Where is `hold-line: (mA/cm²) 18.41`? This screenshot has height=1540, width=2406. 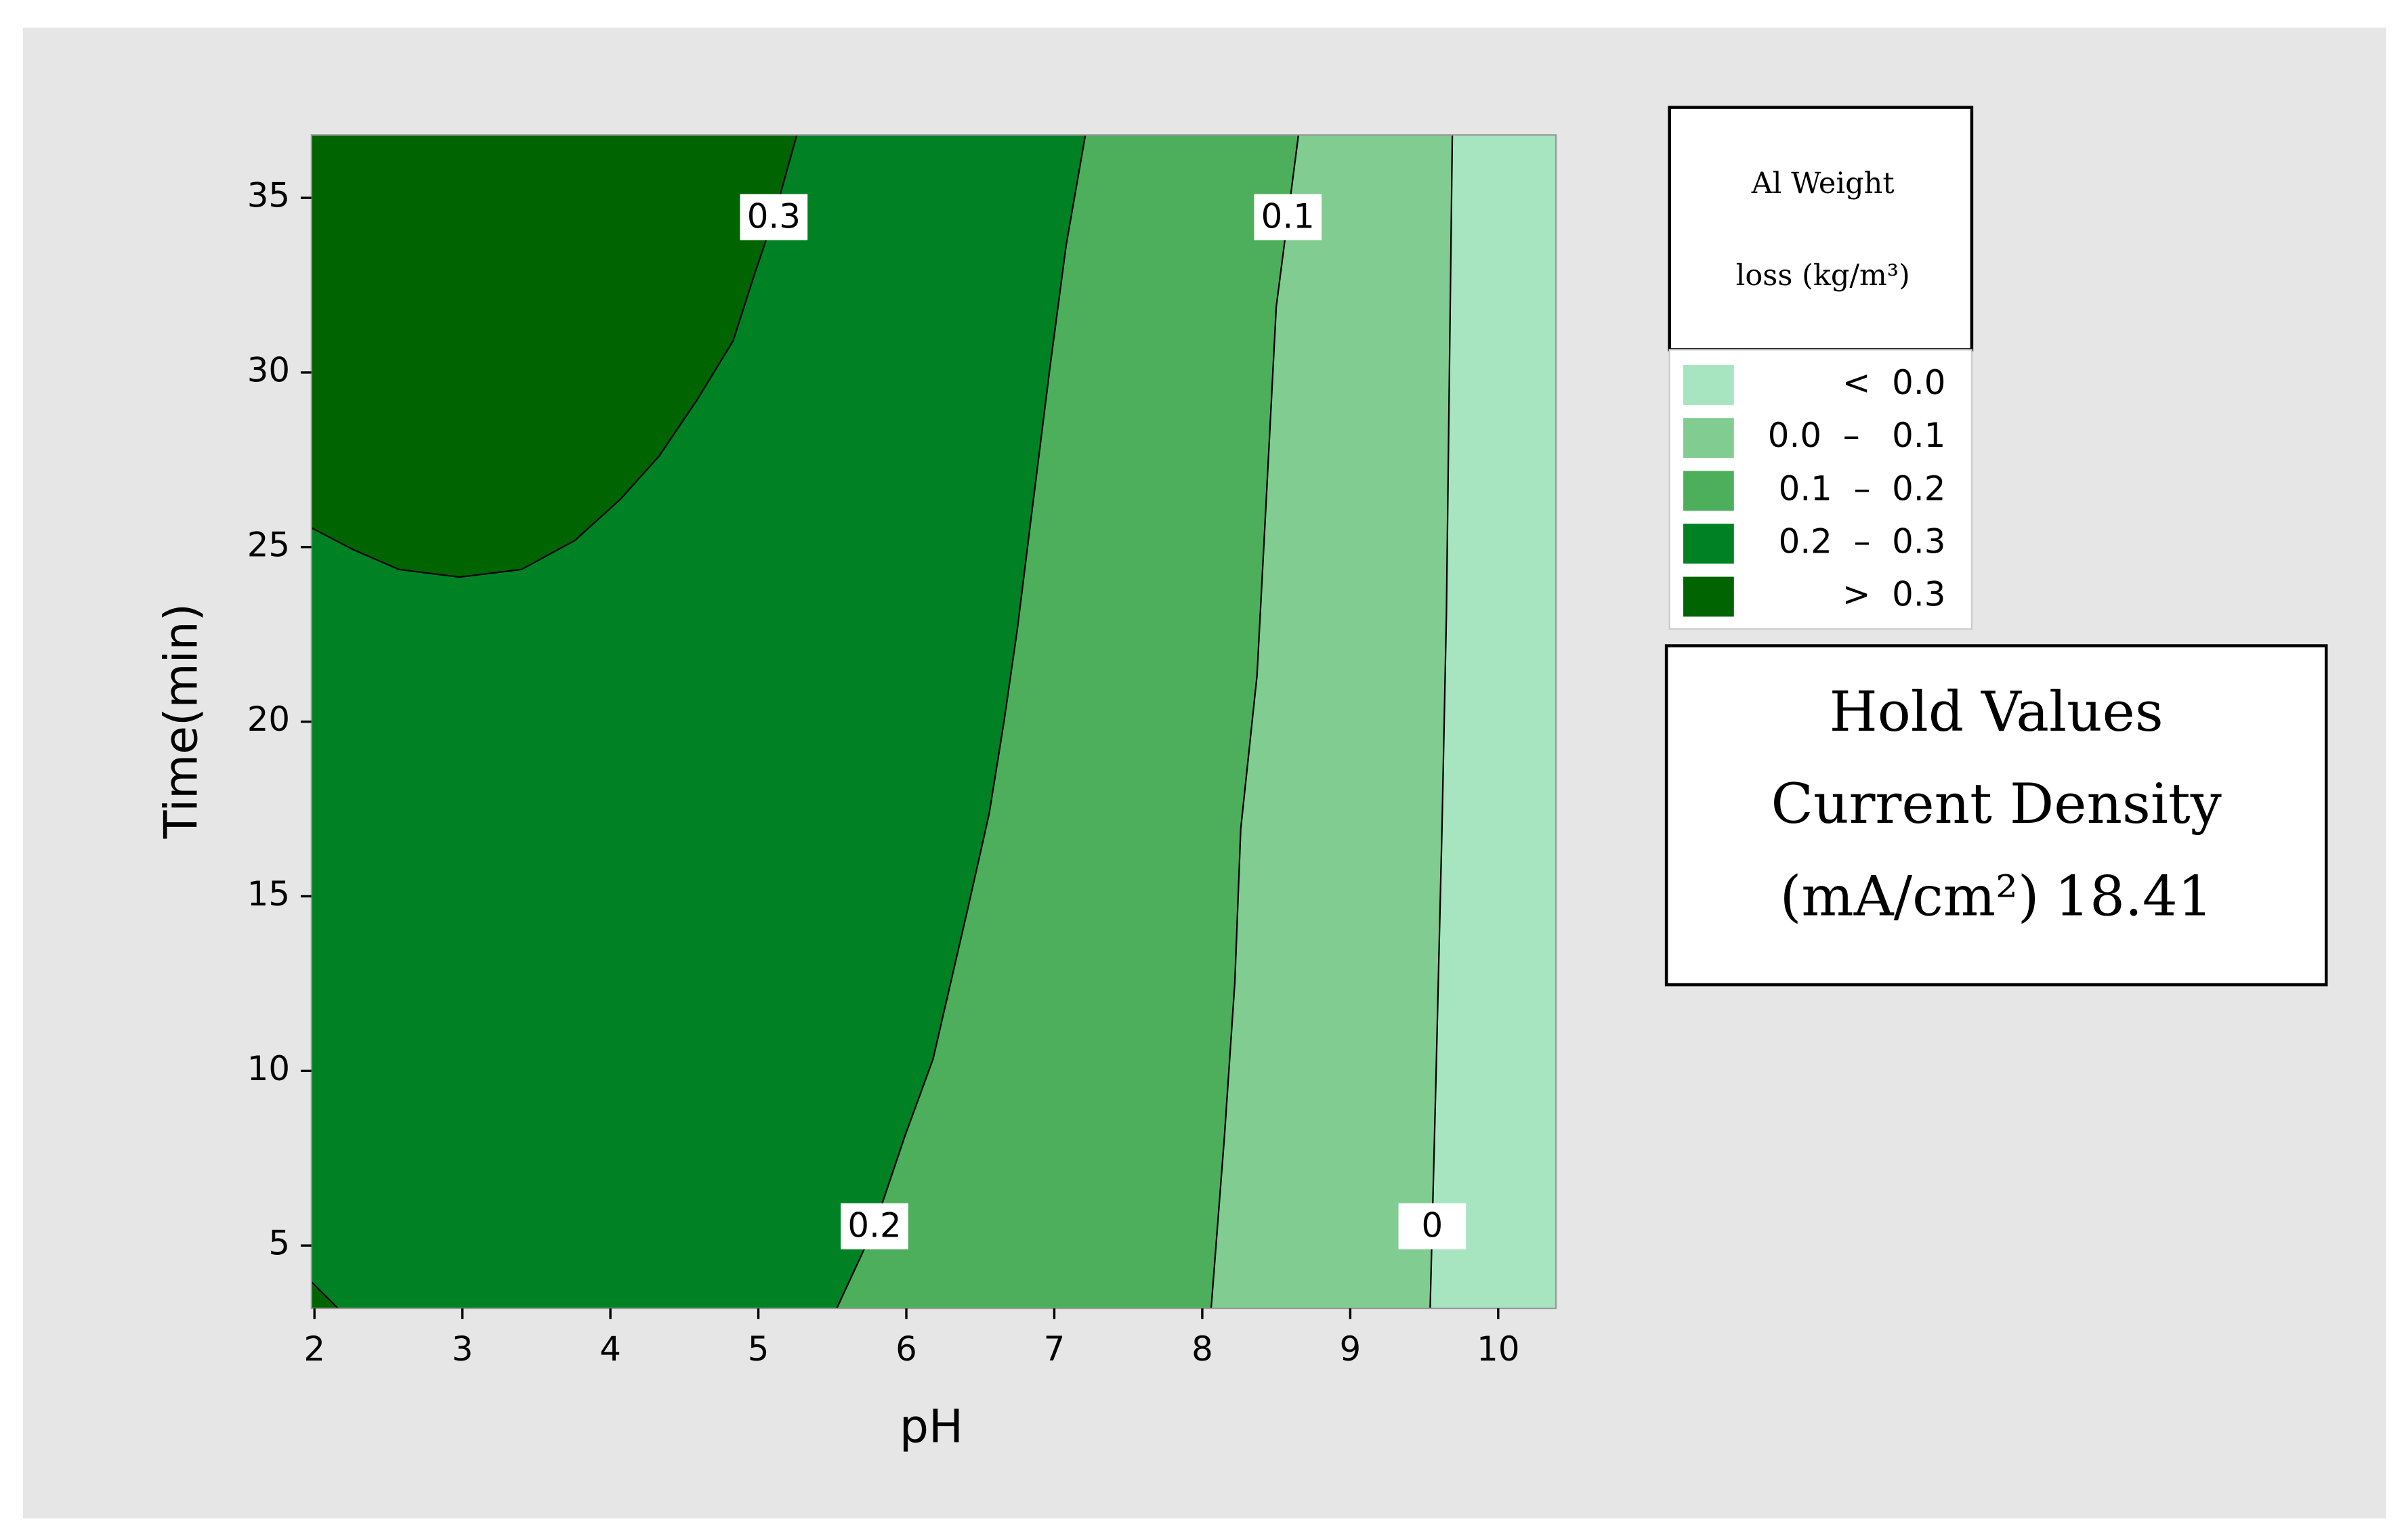
hold-line: (mA/cm²) 18.41 is located at coordinates (1997, 896).